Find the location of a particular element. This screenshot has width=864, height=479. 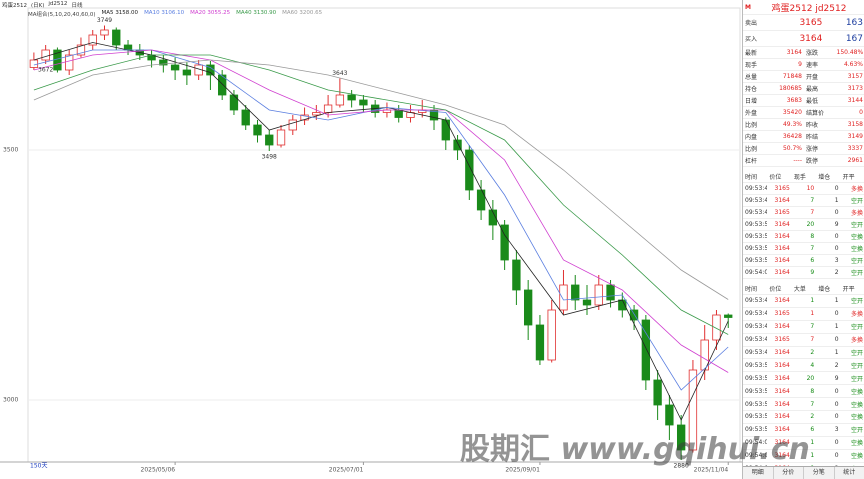

cell: 8 is located at coordinates (812, 236).